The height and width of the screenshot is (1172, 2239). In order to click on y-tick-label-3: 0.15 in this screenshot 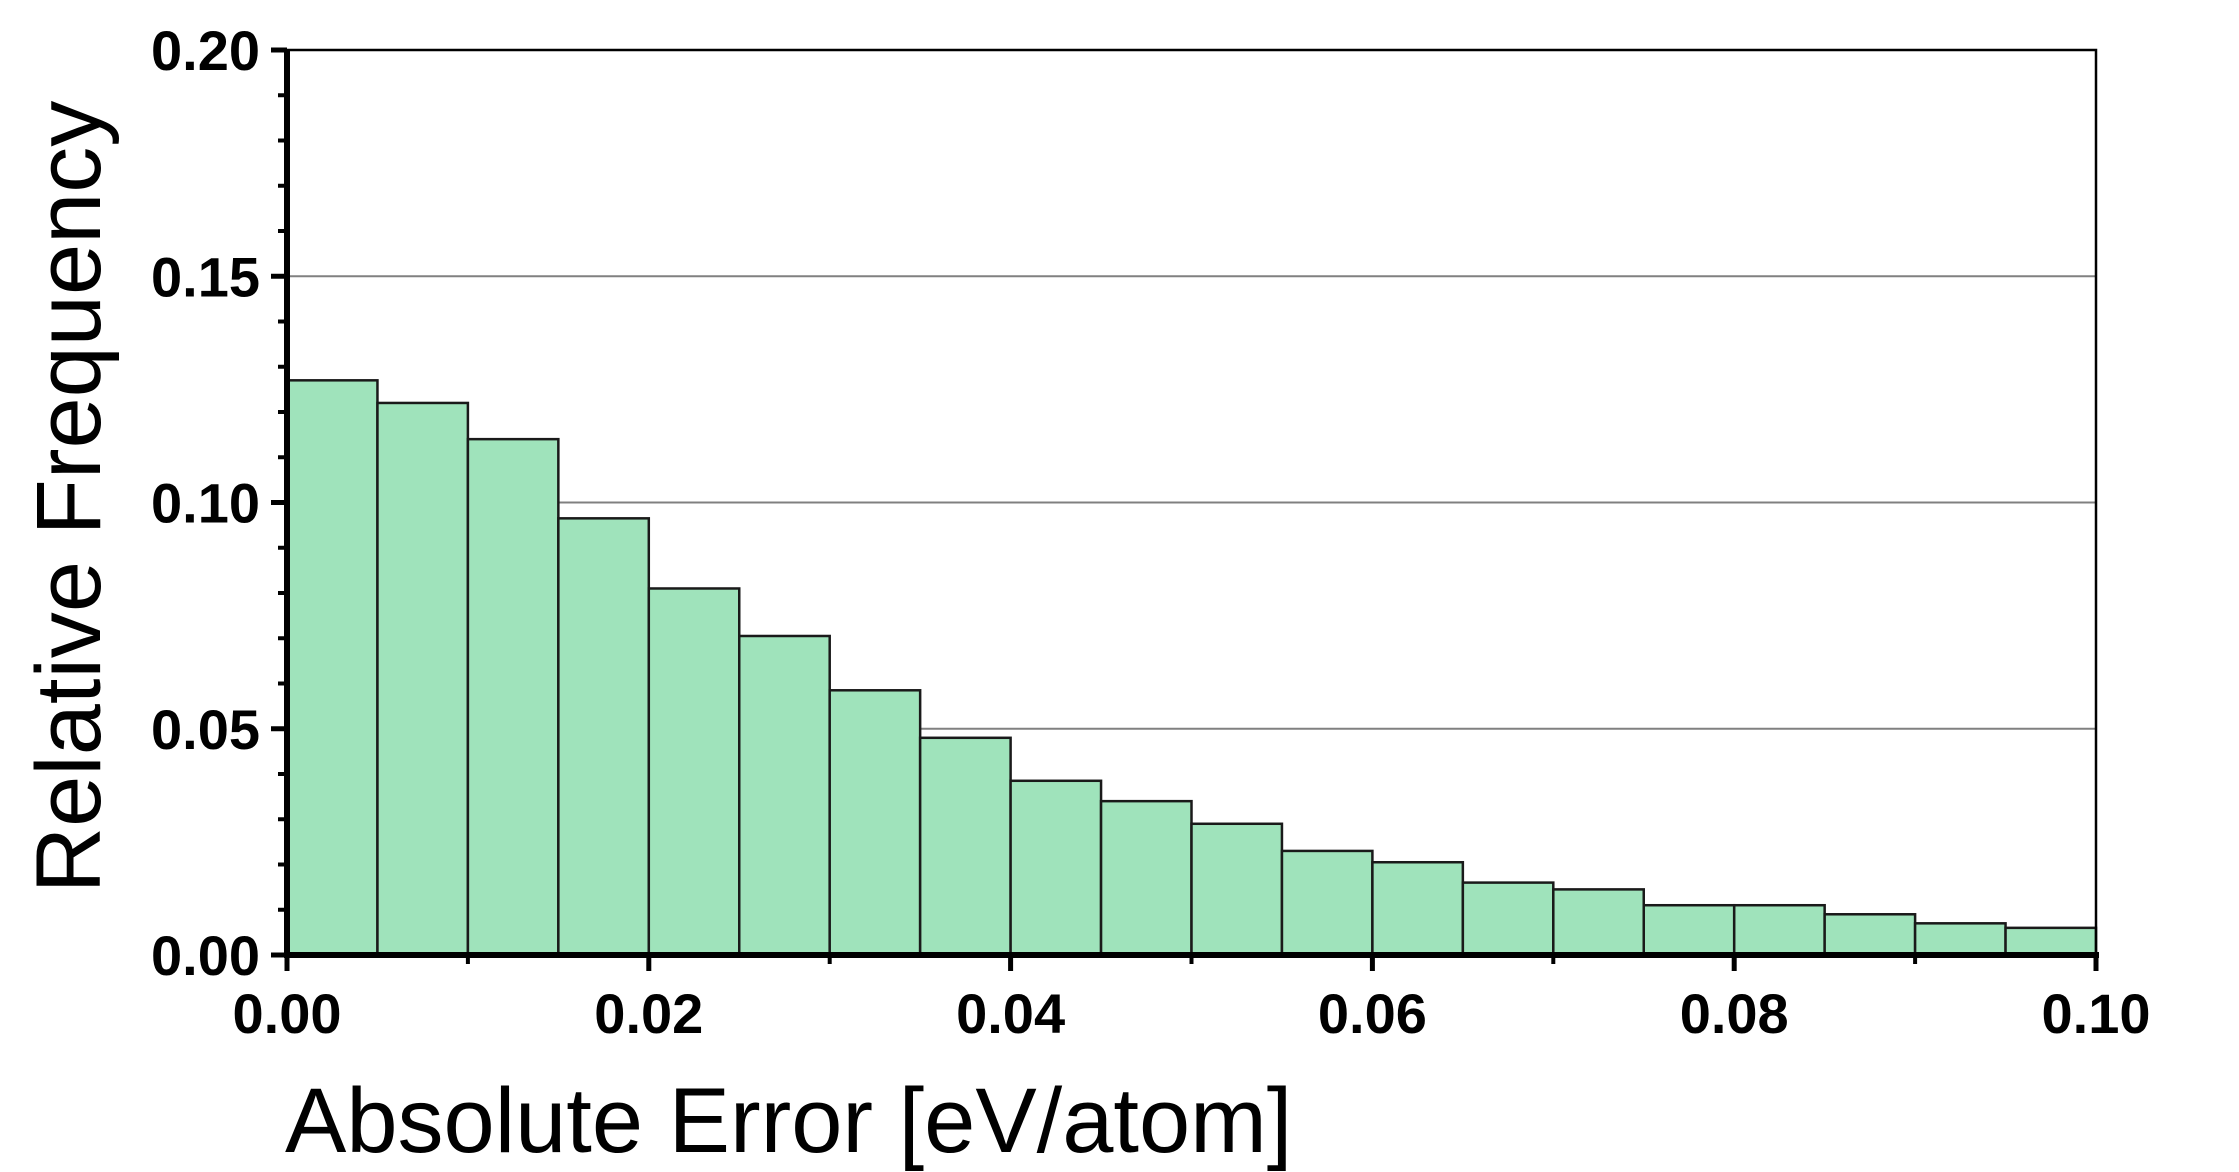, I will do `click(205, 276)`.